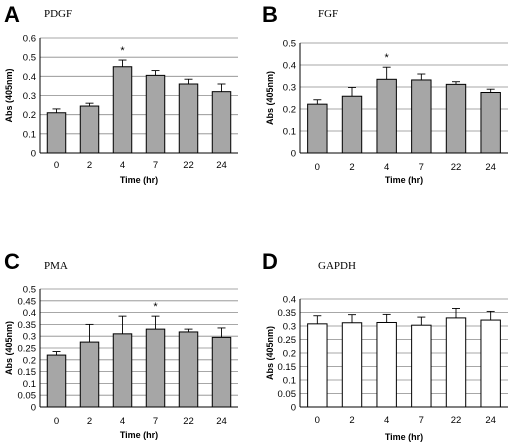  Describe the element at coordinates (328, 14) in the screenshot. I see `chart-title: FGF` at that location.